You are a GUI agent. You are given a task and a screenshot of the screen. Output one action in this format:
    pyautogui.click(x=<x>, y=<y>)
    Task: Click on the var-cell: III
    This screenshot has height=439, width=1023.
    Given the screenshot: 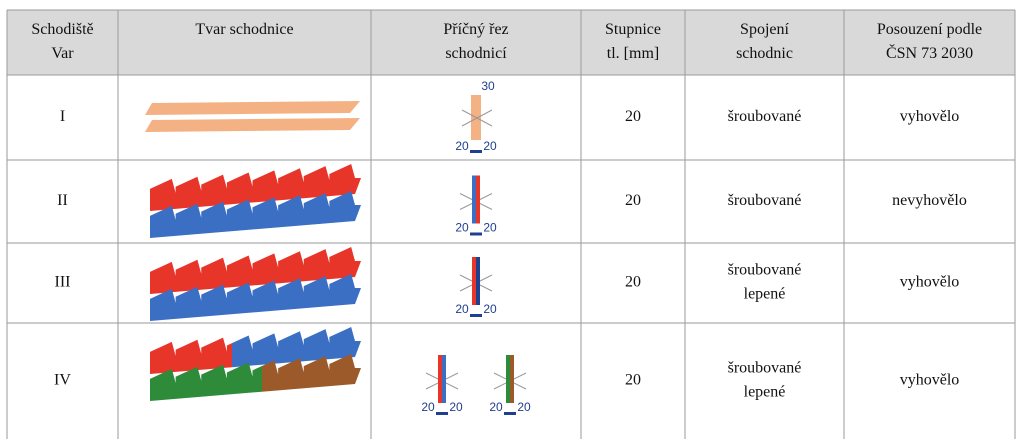 What is the action you would take?
    pyautogui.click(x=63, y=282)
    